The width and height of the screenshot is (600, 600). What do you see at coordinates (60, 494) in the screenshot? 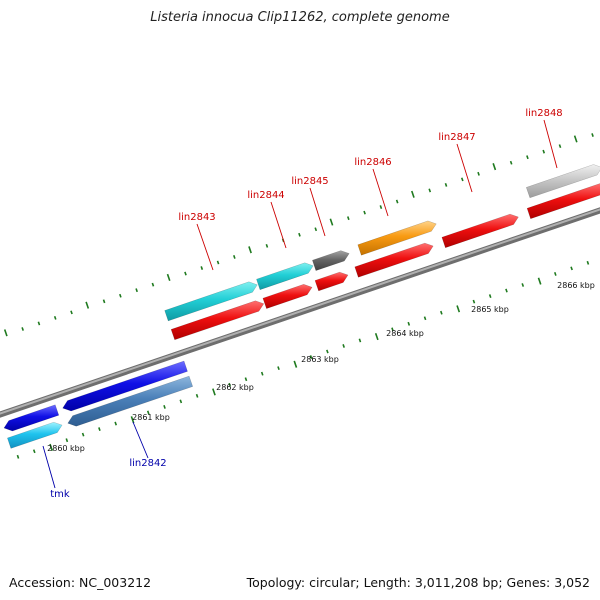
I see `gene-label: tmk` at bounding box center [60, 494].